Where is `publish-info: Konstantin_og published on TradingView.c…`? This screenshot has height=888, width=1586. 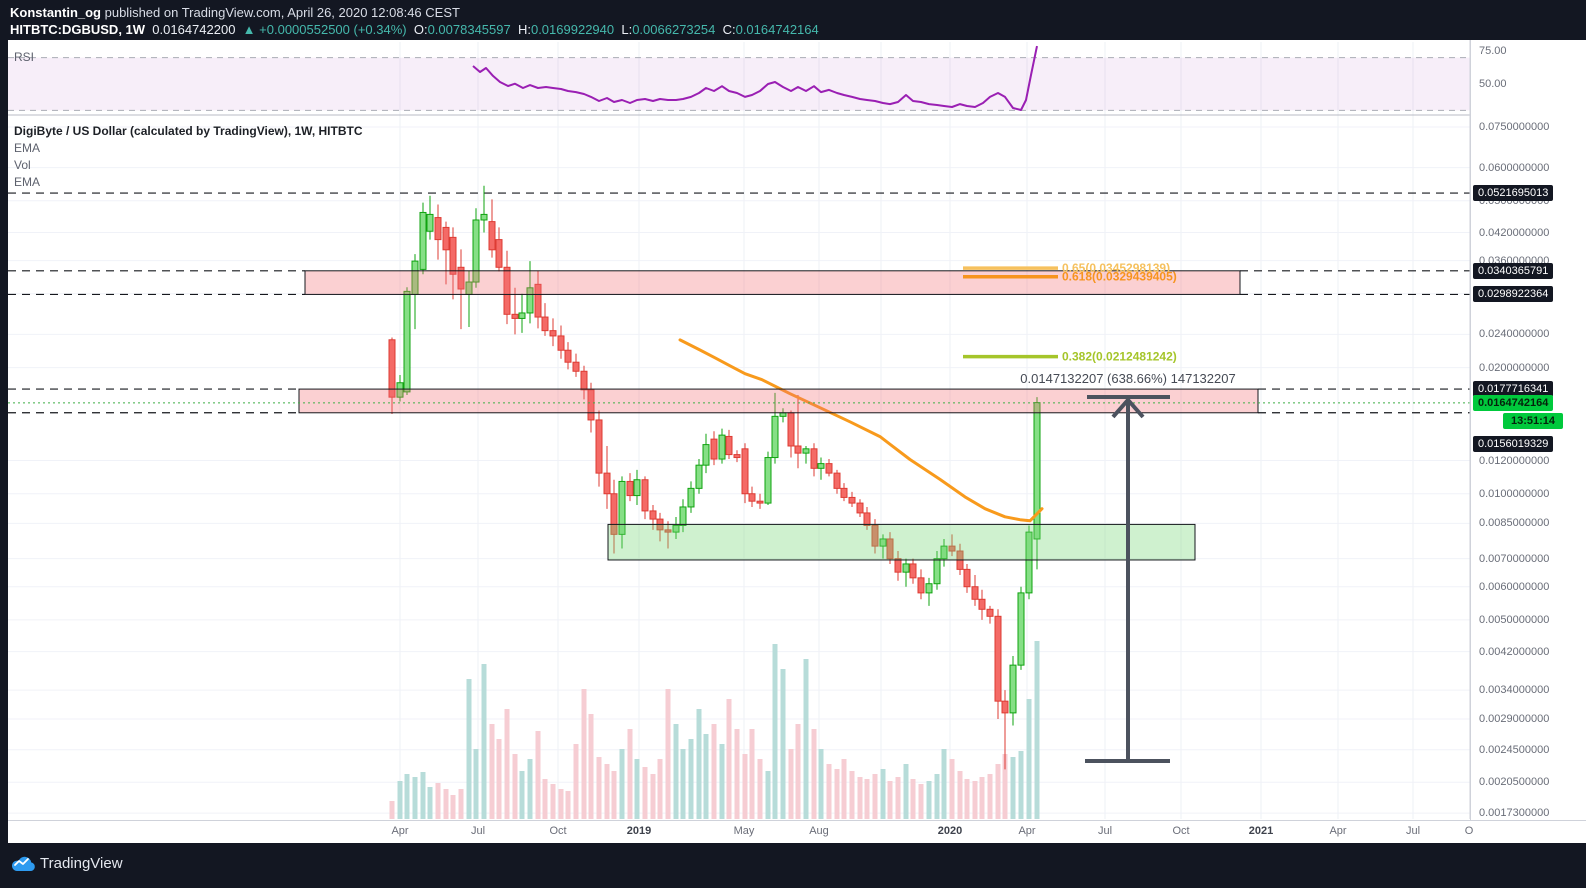 publish-info: Konstantin_og published on TradingView.c… is located at coordinates (235, 12).